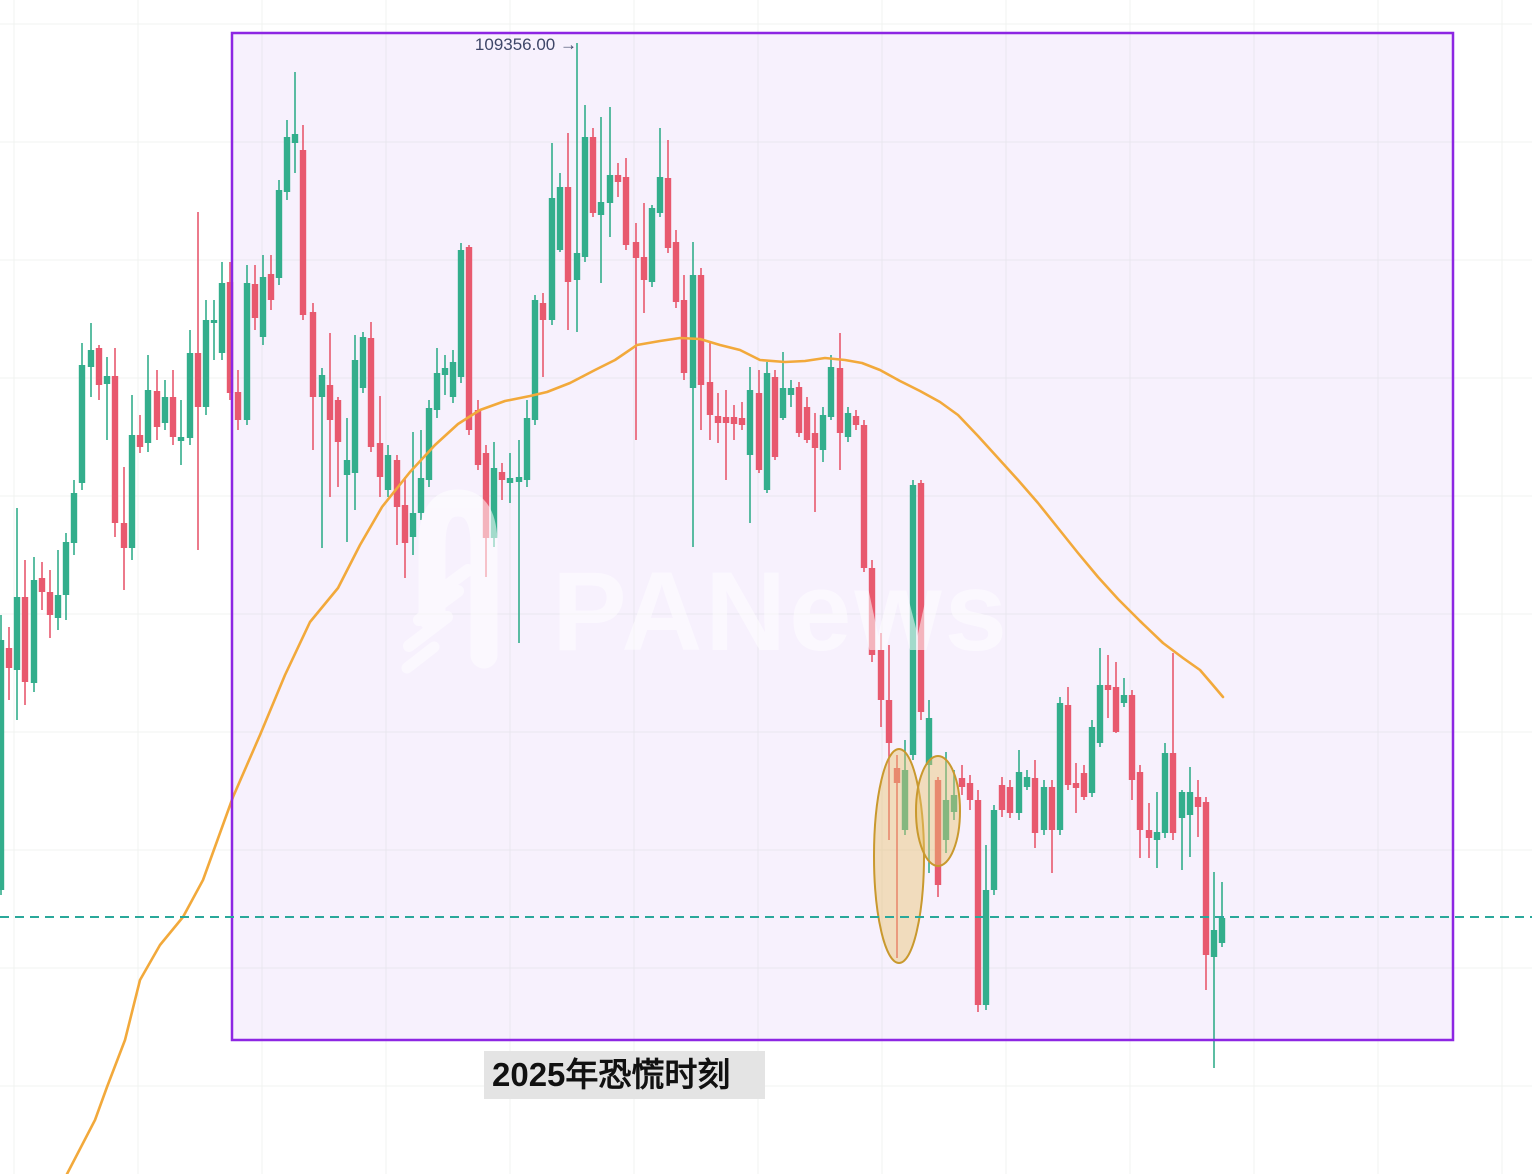  I want to click on watermark-text: PANews, so click(781, 611).